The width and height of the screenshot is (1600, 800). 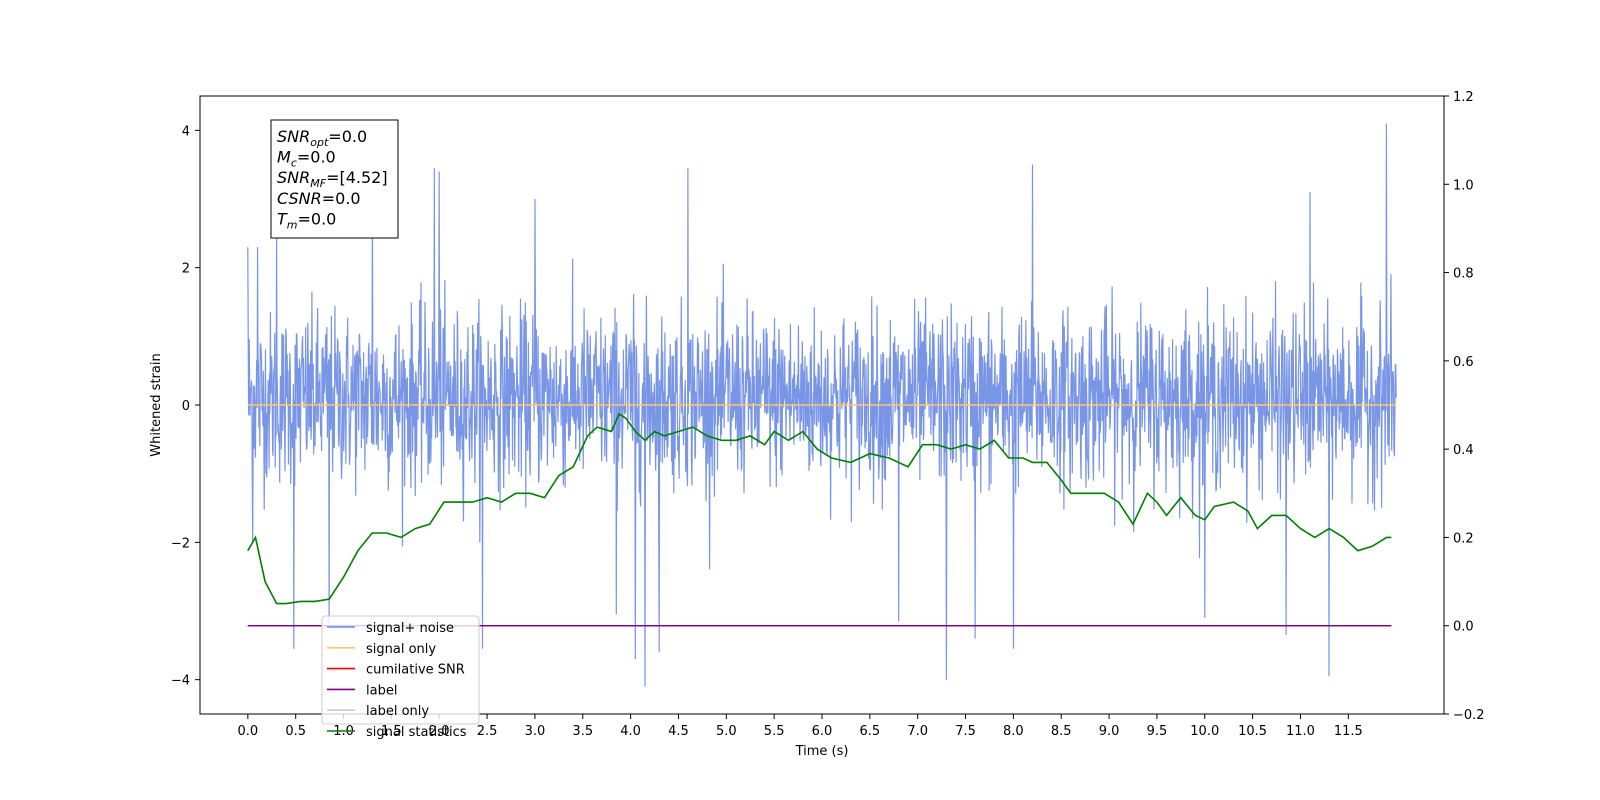 What do you see at coordinates (917, 731) in the screenshot?
I see `x-tick-label: 7.0` at bounding box center [917, 731].